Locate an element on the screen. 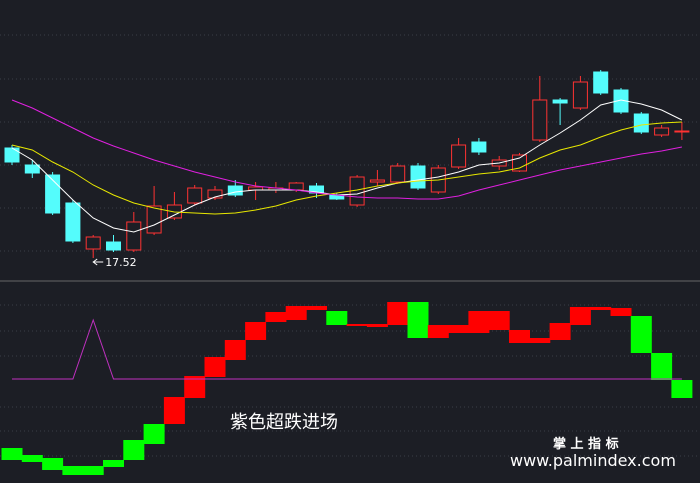  annotation: 紫色超跌进场 is located at coordinates (284, 422).